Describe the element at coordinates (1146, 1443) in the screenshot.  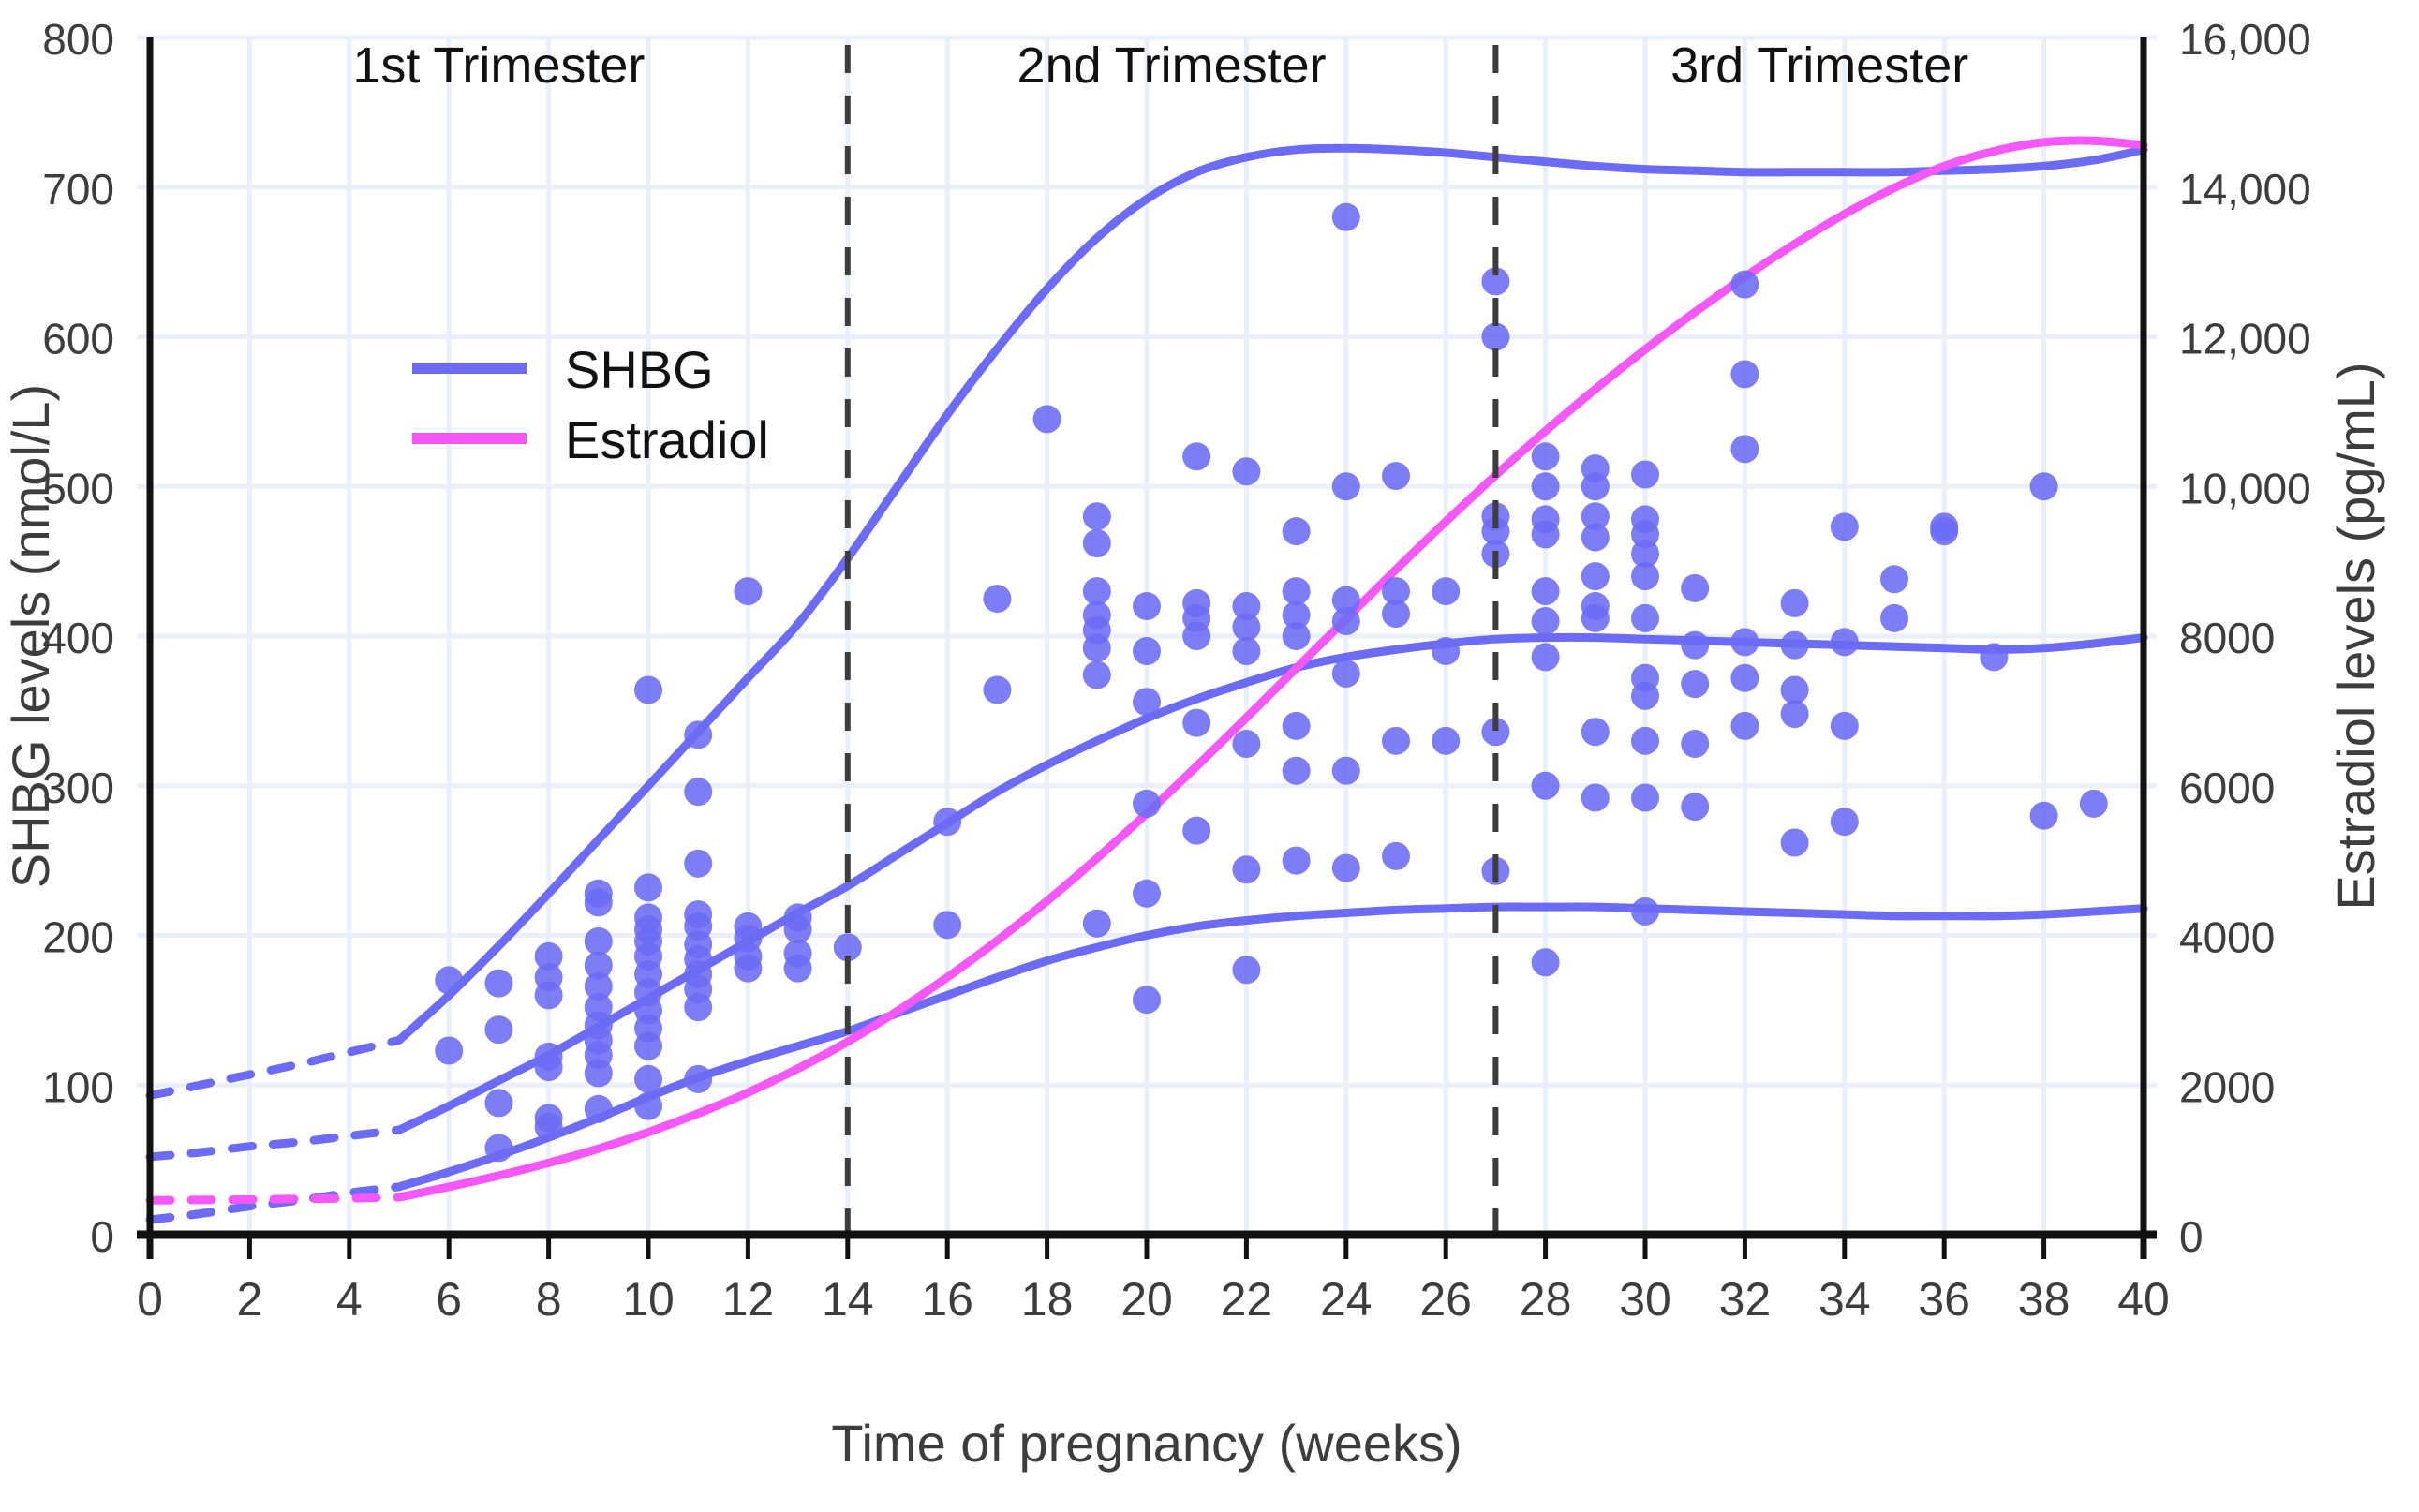
I see `x-axis-title: Time of pregnancy (weeks)` at that location.